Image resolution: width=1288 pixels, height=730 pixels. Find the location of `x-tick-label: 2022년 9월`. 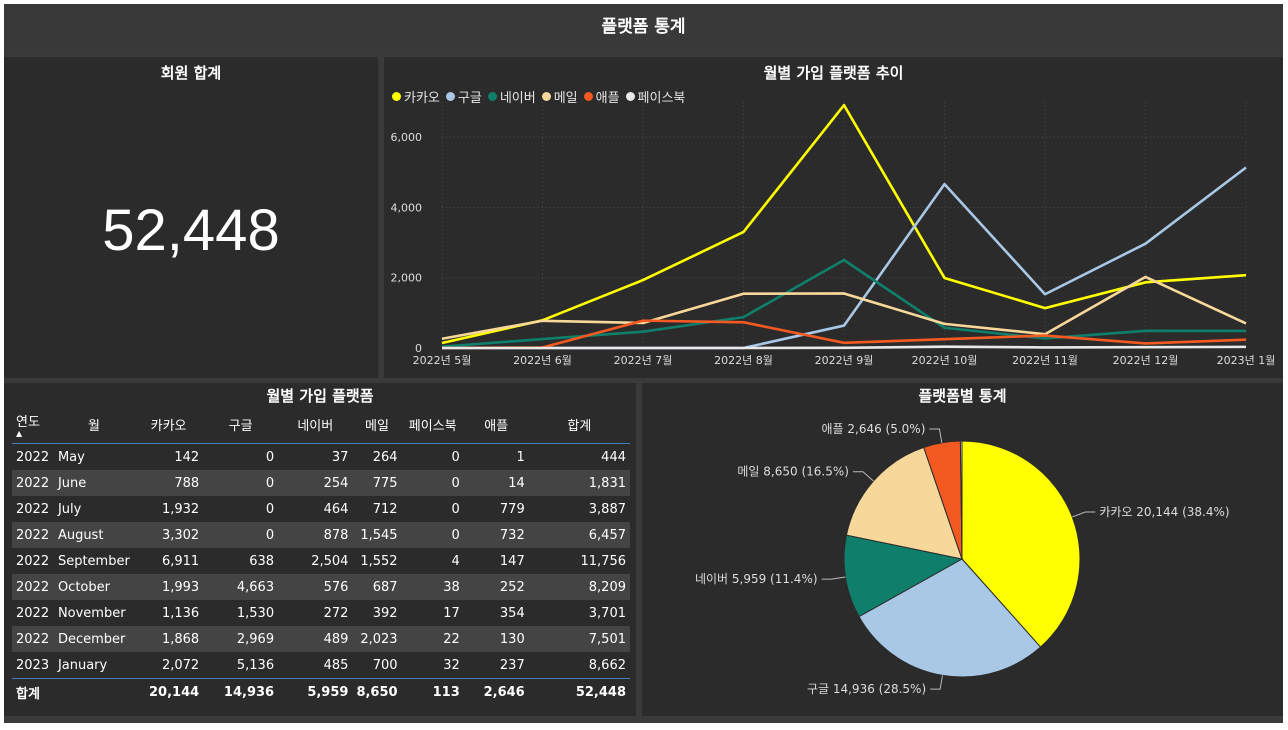

x-tick-label: 2022년 9월 is located at coordinates (844, 360).